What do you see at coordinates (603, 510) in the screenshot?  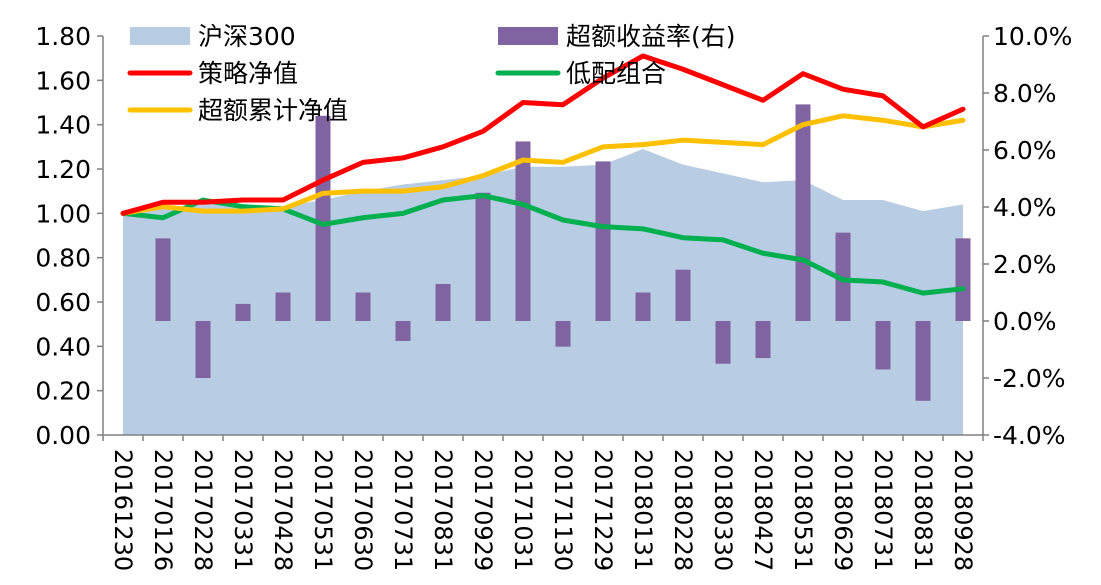 I see `x-tick-label: 20171229` at bounding box center [603, 510].